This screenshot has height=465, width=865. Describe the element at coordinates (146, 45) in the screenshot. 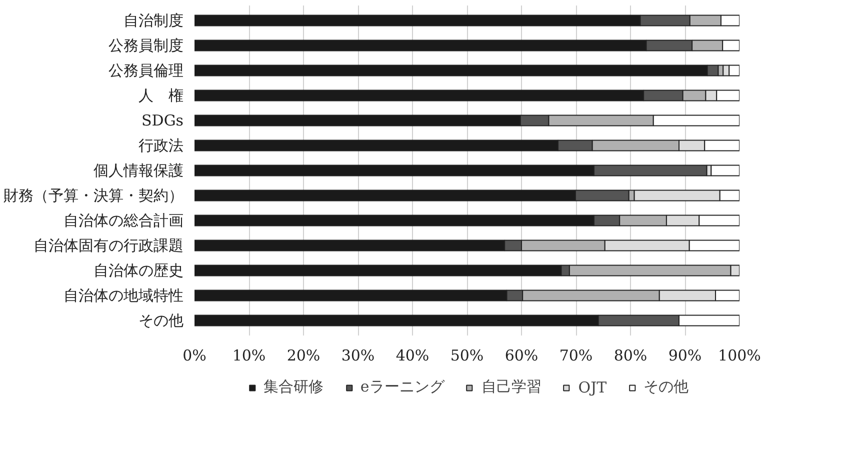

I see `y-tick-label: 公務員制度` at that location.